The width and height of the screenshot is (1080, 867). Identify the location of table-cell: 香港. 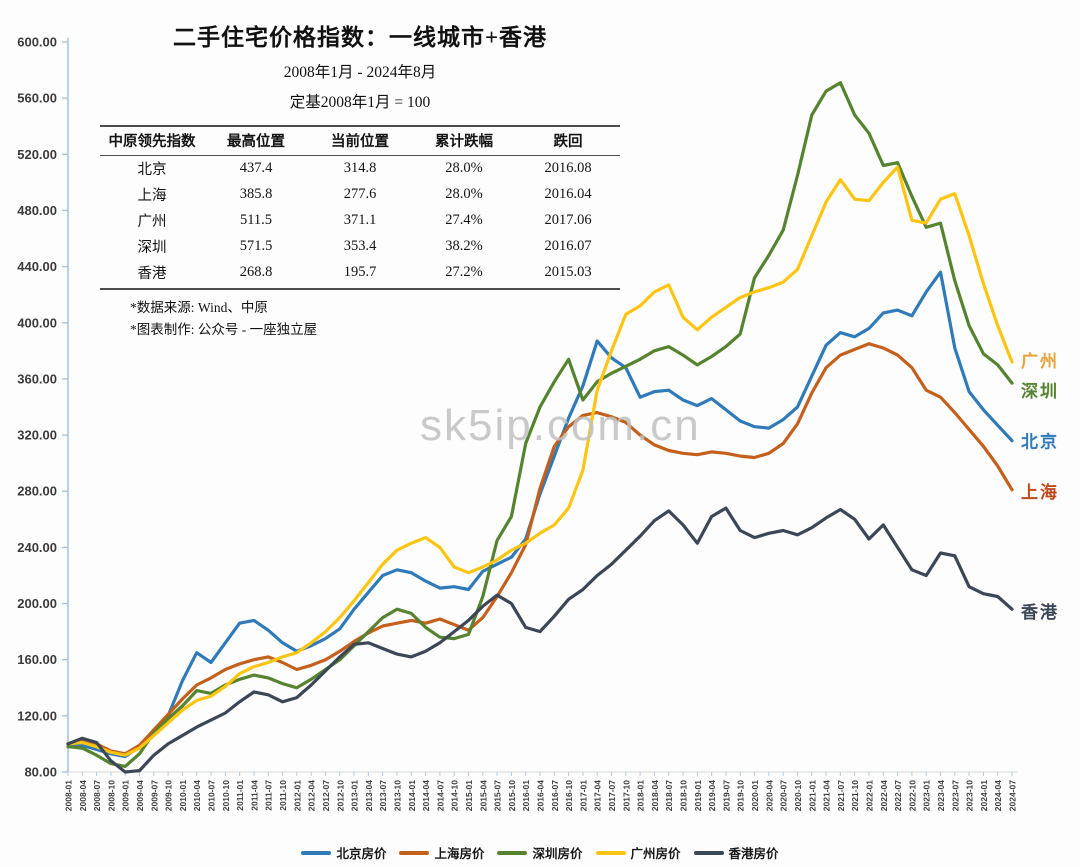
(152, 275).